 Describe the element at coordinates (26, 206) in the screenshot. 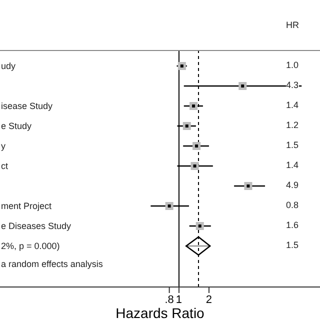

I see `y-tick-label: ment Project` at that location.